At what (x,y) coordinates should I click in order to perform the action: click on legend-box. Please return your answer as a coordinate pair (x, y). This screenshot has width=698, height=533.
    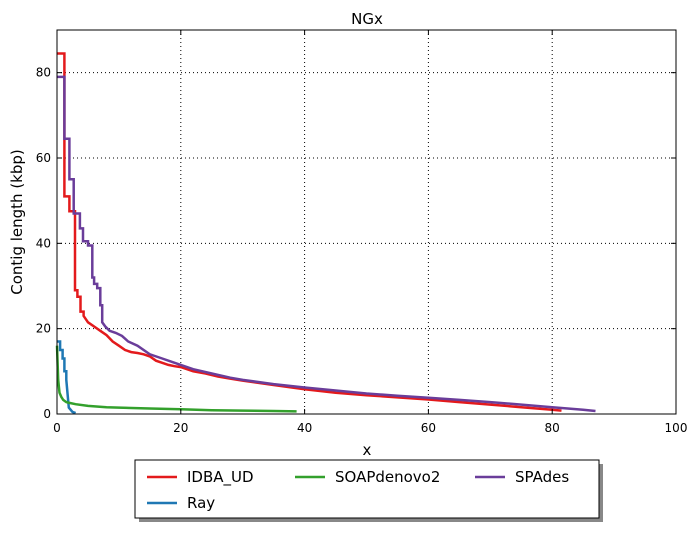
    Looking at the image, I should click on (367, 489).